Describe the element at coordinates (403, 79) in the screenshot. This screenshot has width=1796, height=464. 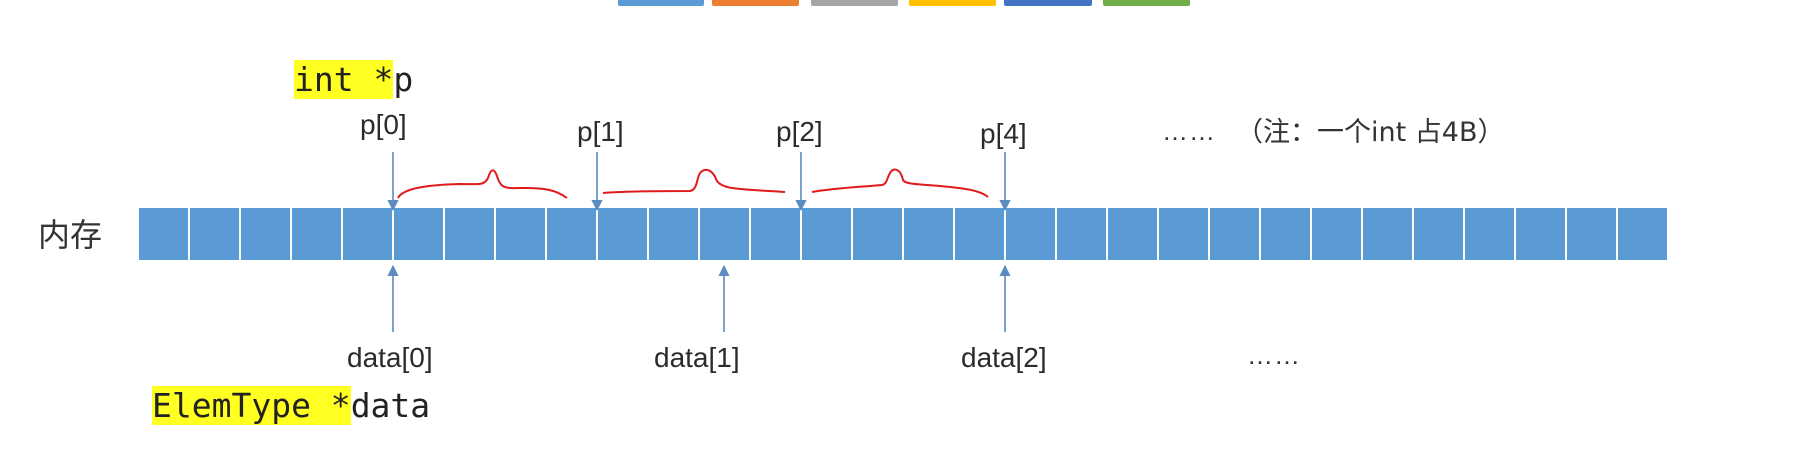
I see `int-pointer-name: p` at that location.